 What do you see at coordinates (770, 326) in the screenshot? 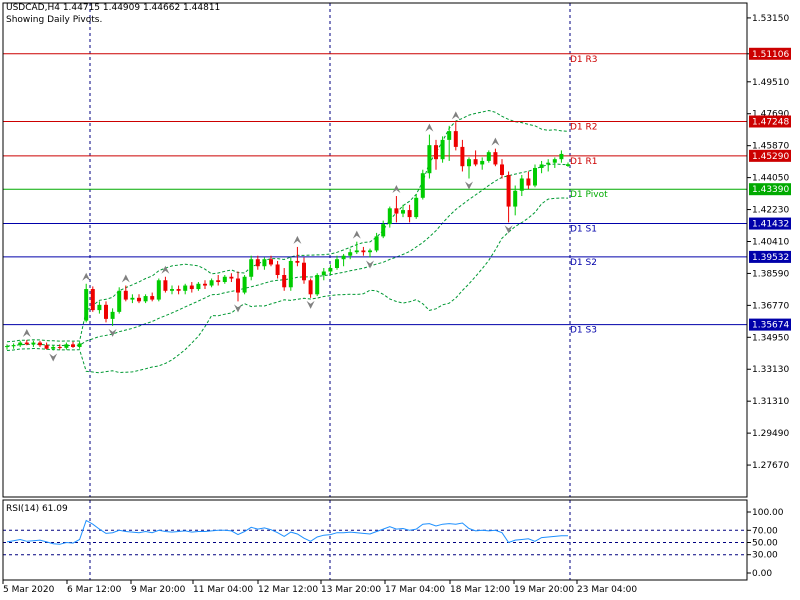
I see `pivot-price-label: 1.35674` at bounding box center [770, 326].